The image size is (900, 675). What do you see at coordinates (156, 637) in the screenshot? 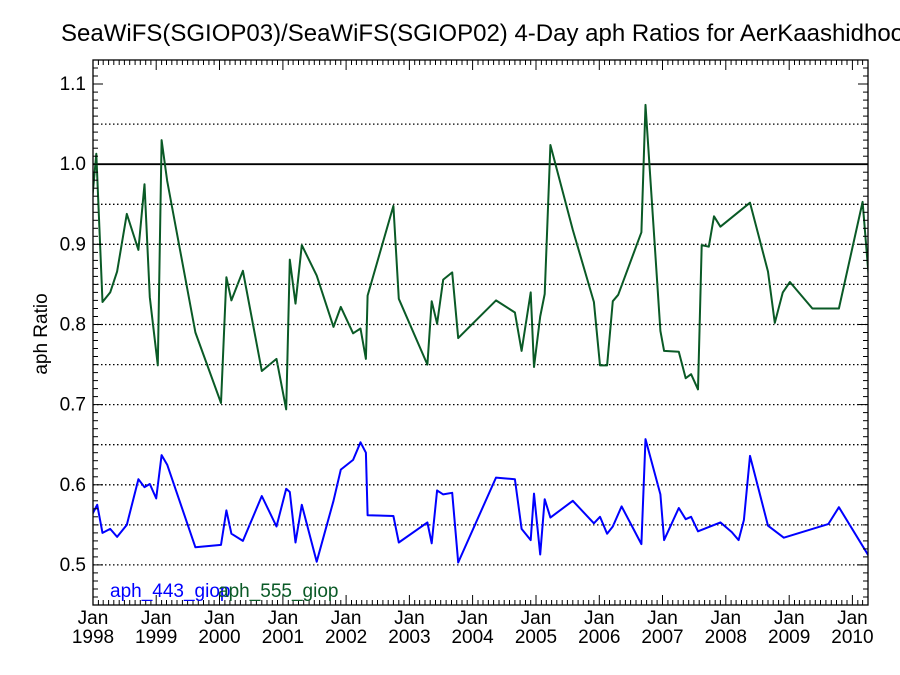
I see `x-tick-year: 1999` at bounding box center [156, 637].